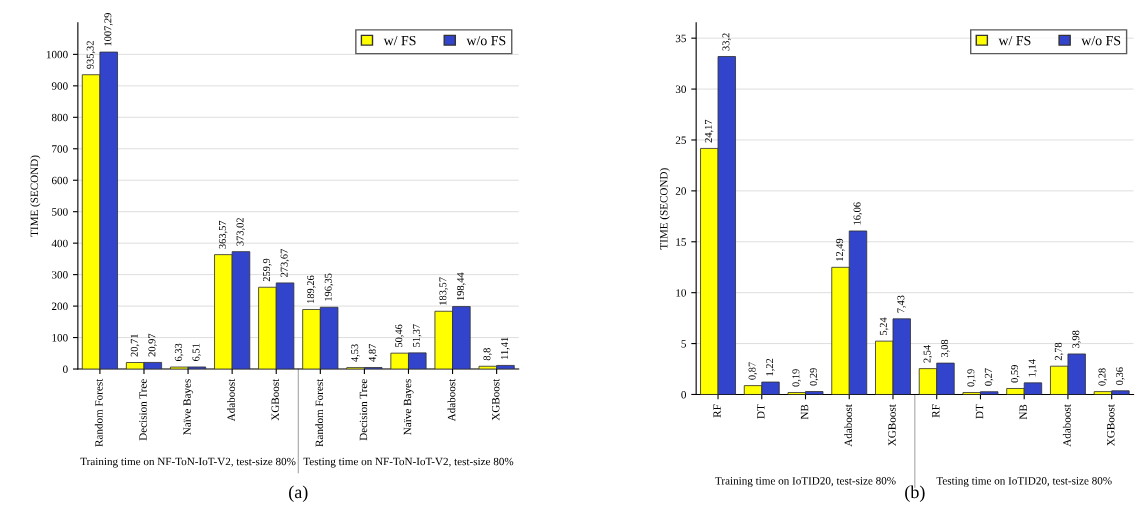 The image size is (1145, 509). I want to click on y-tick-label: 25, so click(680, 140).